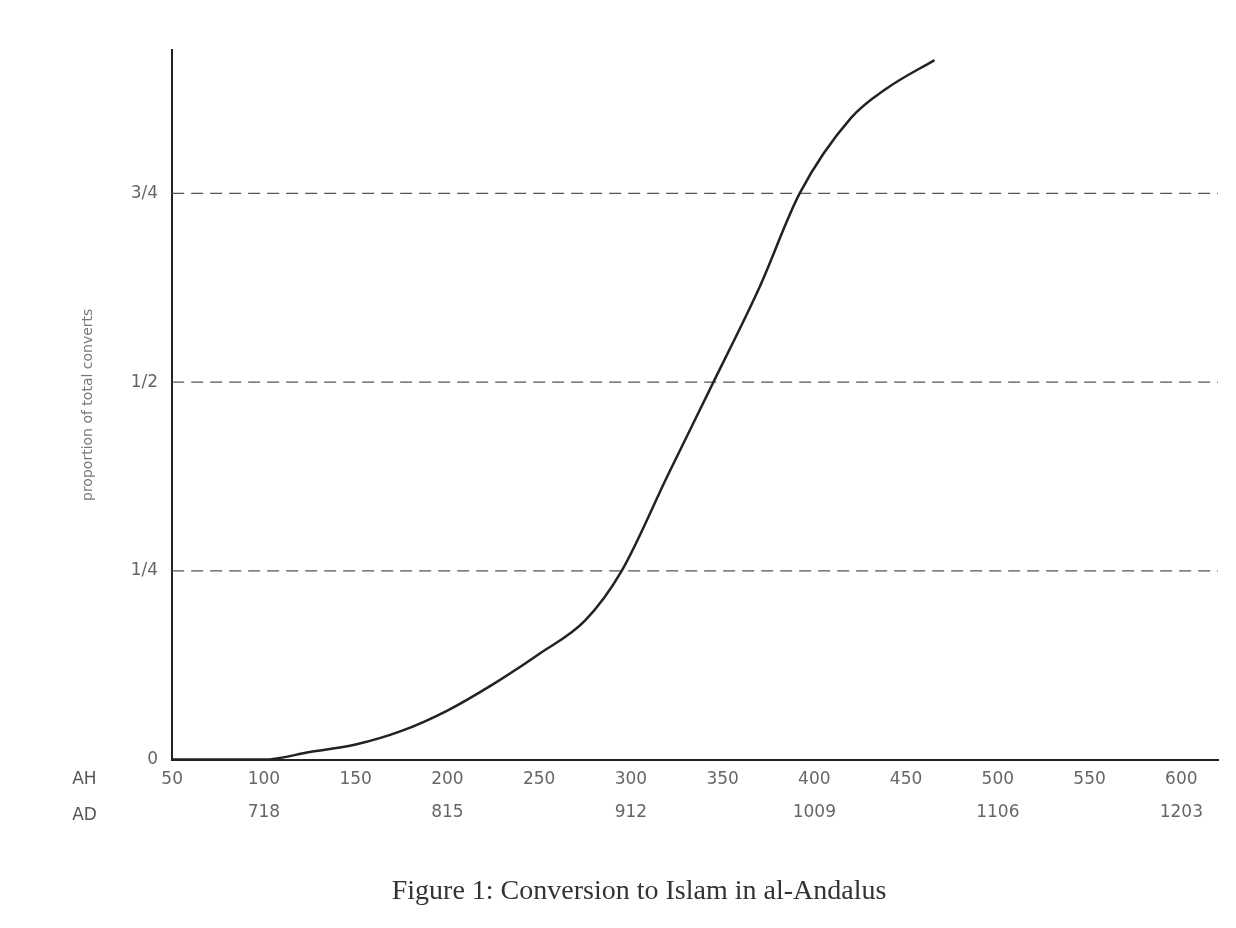  Describe the element at coordinates (539, 778) in the screenshot. I see `x-tick-label: 250` at that location.